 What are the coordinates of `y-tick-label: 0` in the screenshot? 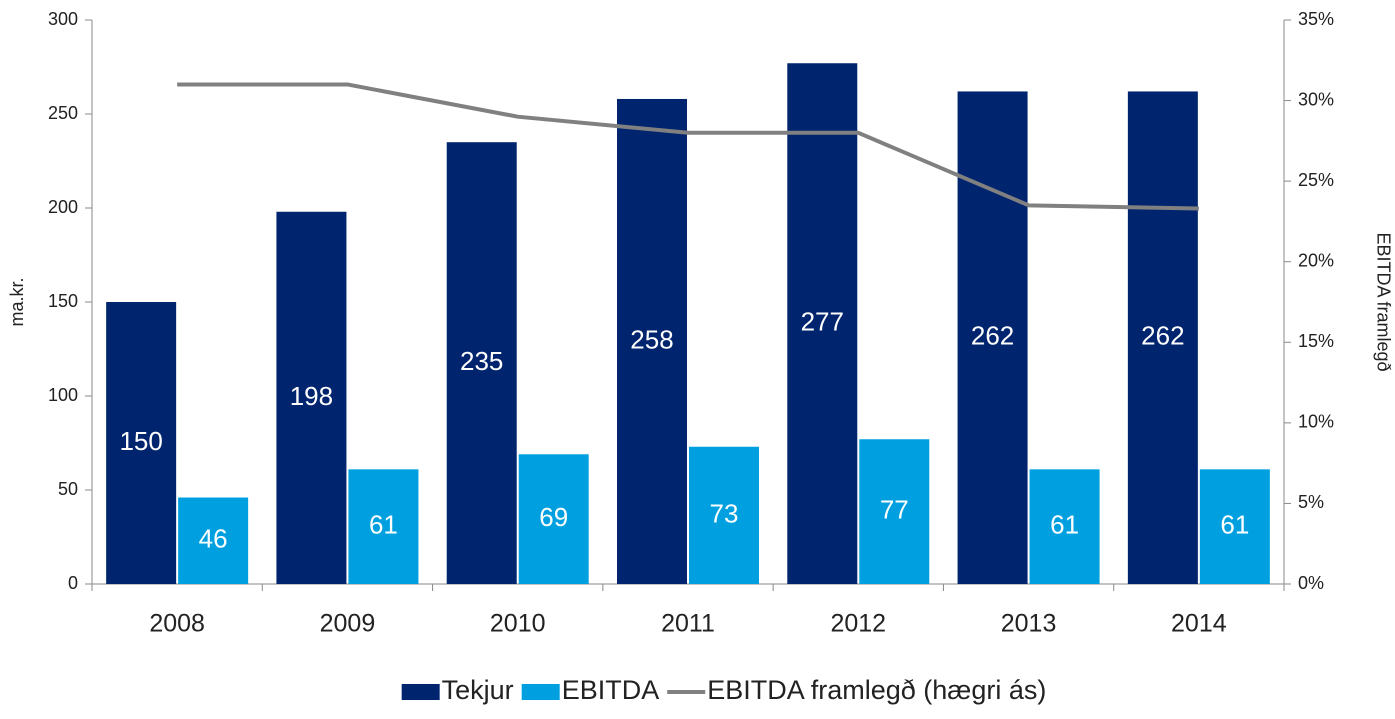 It's located at (73, 583).